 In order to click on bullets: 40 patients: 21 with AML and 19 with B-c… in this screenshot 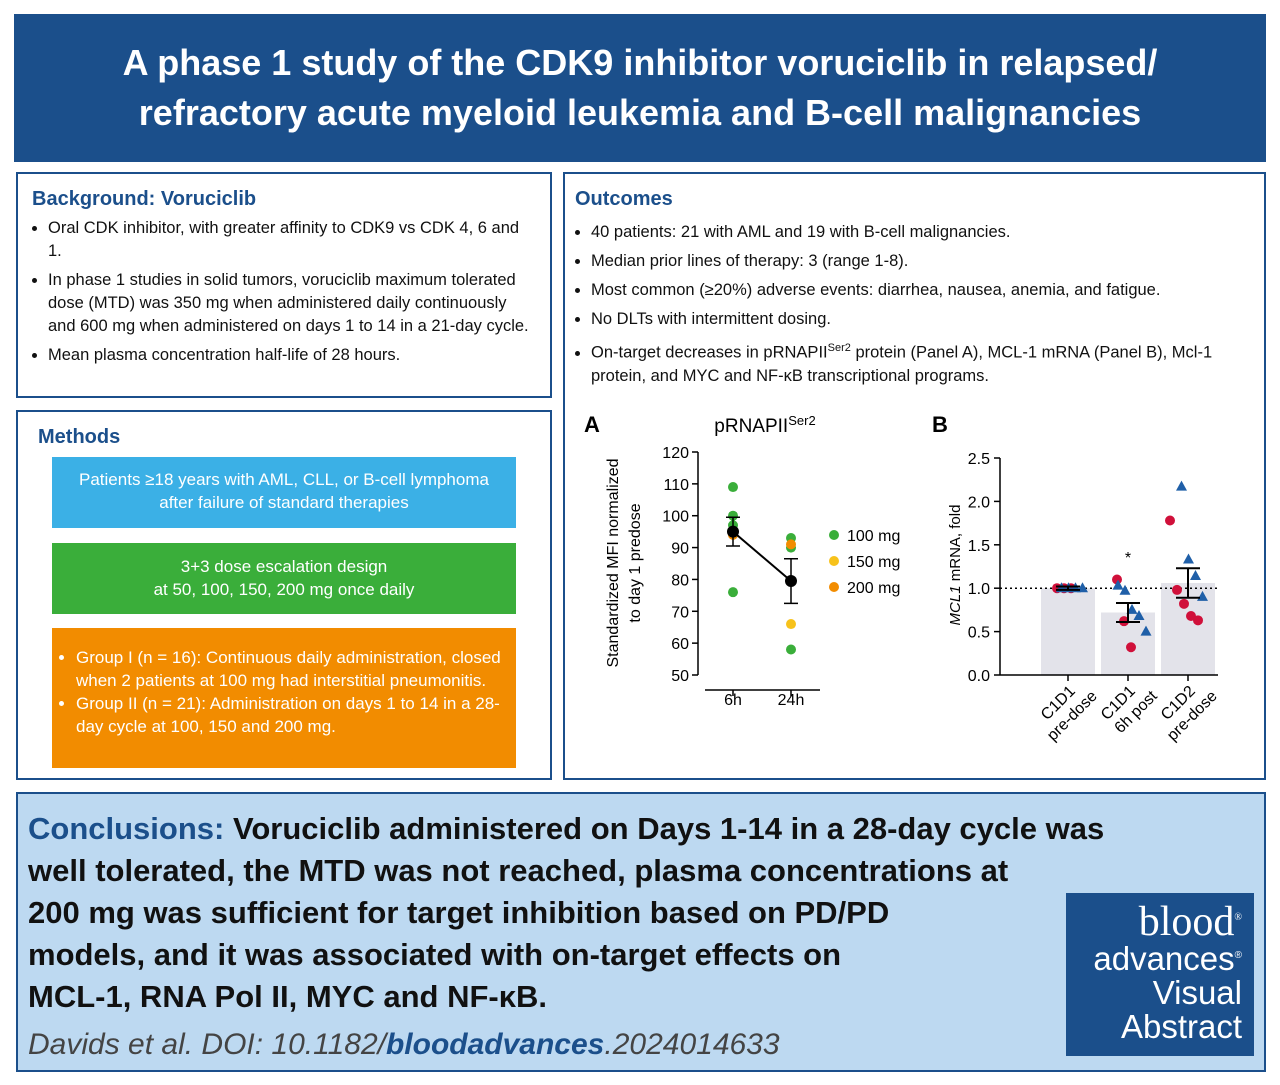, I will do `click(914, 304)`.